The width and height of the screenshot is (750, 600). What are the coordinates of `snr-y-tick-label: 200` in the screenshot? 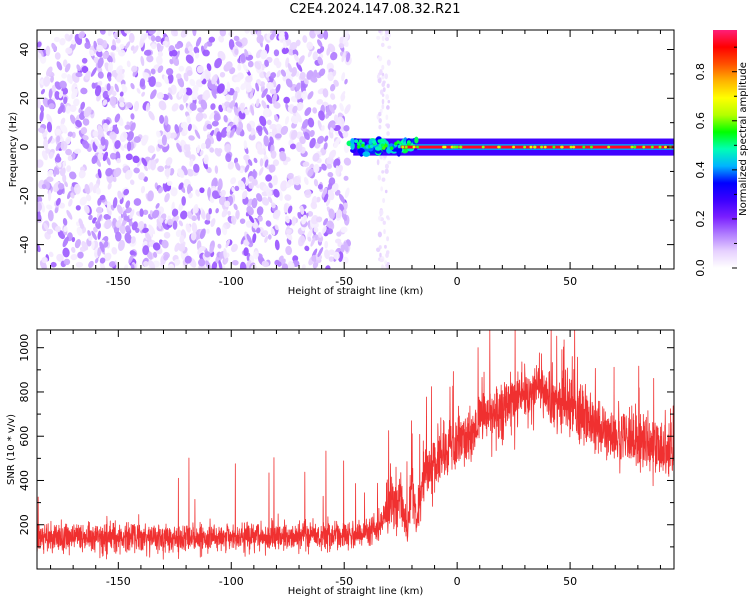 It's located at (24, 524).